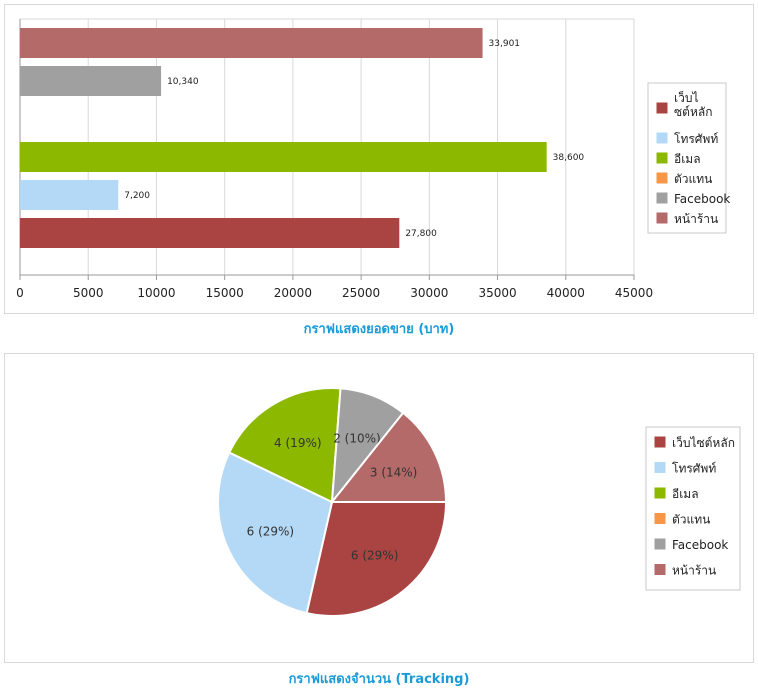 Image resolution: width=758 pixels, height=693 pixels. I want to click on x-tick-label: 30000, so click(429, 293).